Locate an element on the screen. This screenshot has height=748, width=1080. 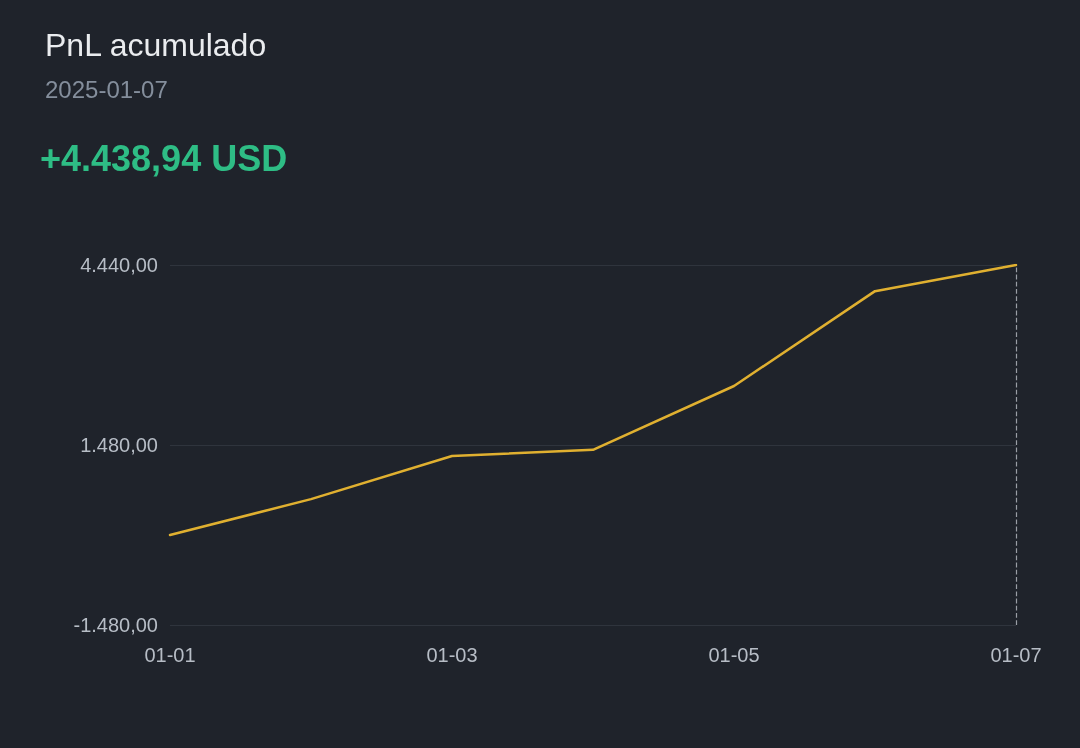
y-tick-label: 4.440,00 is located at coordinates (119, 265).